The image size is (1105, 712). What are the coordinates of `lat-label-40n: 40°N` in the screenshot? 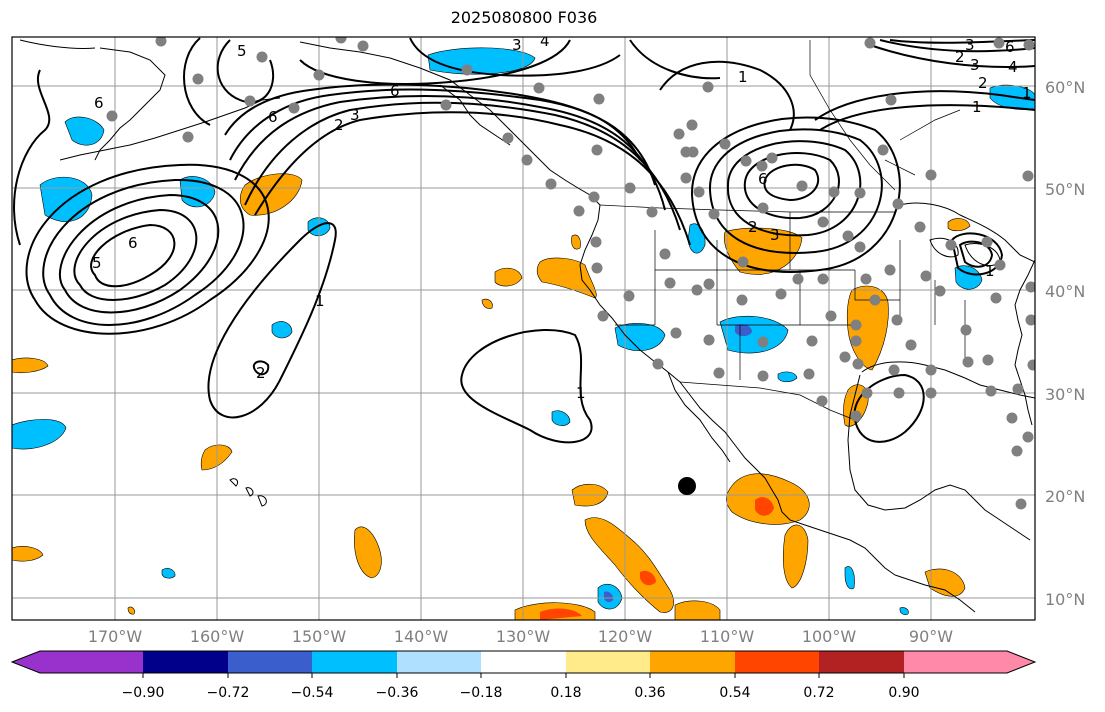 It's located at (1065, 291).